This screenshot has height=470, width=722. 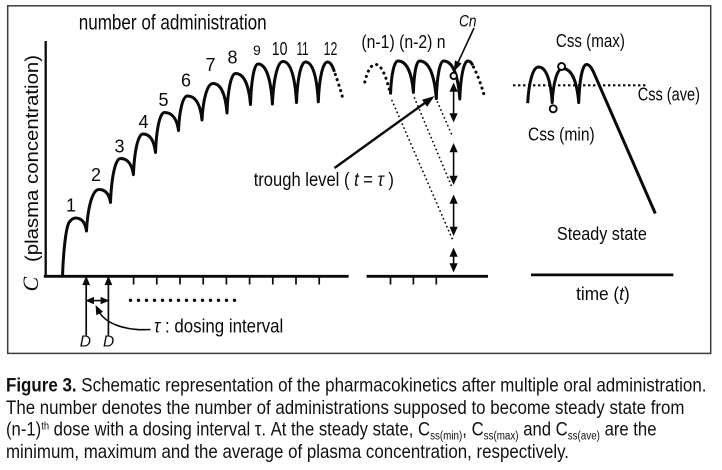 I want to click on svg-text: time (t), so click(x=603, y=293).